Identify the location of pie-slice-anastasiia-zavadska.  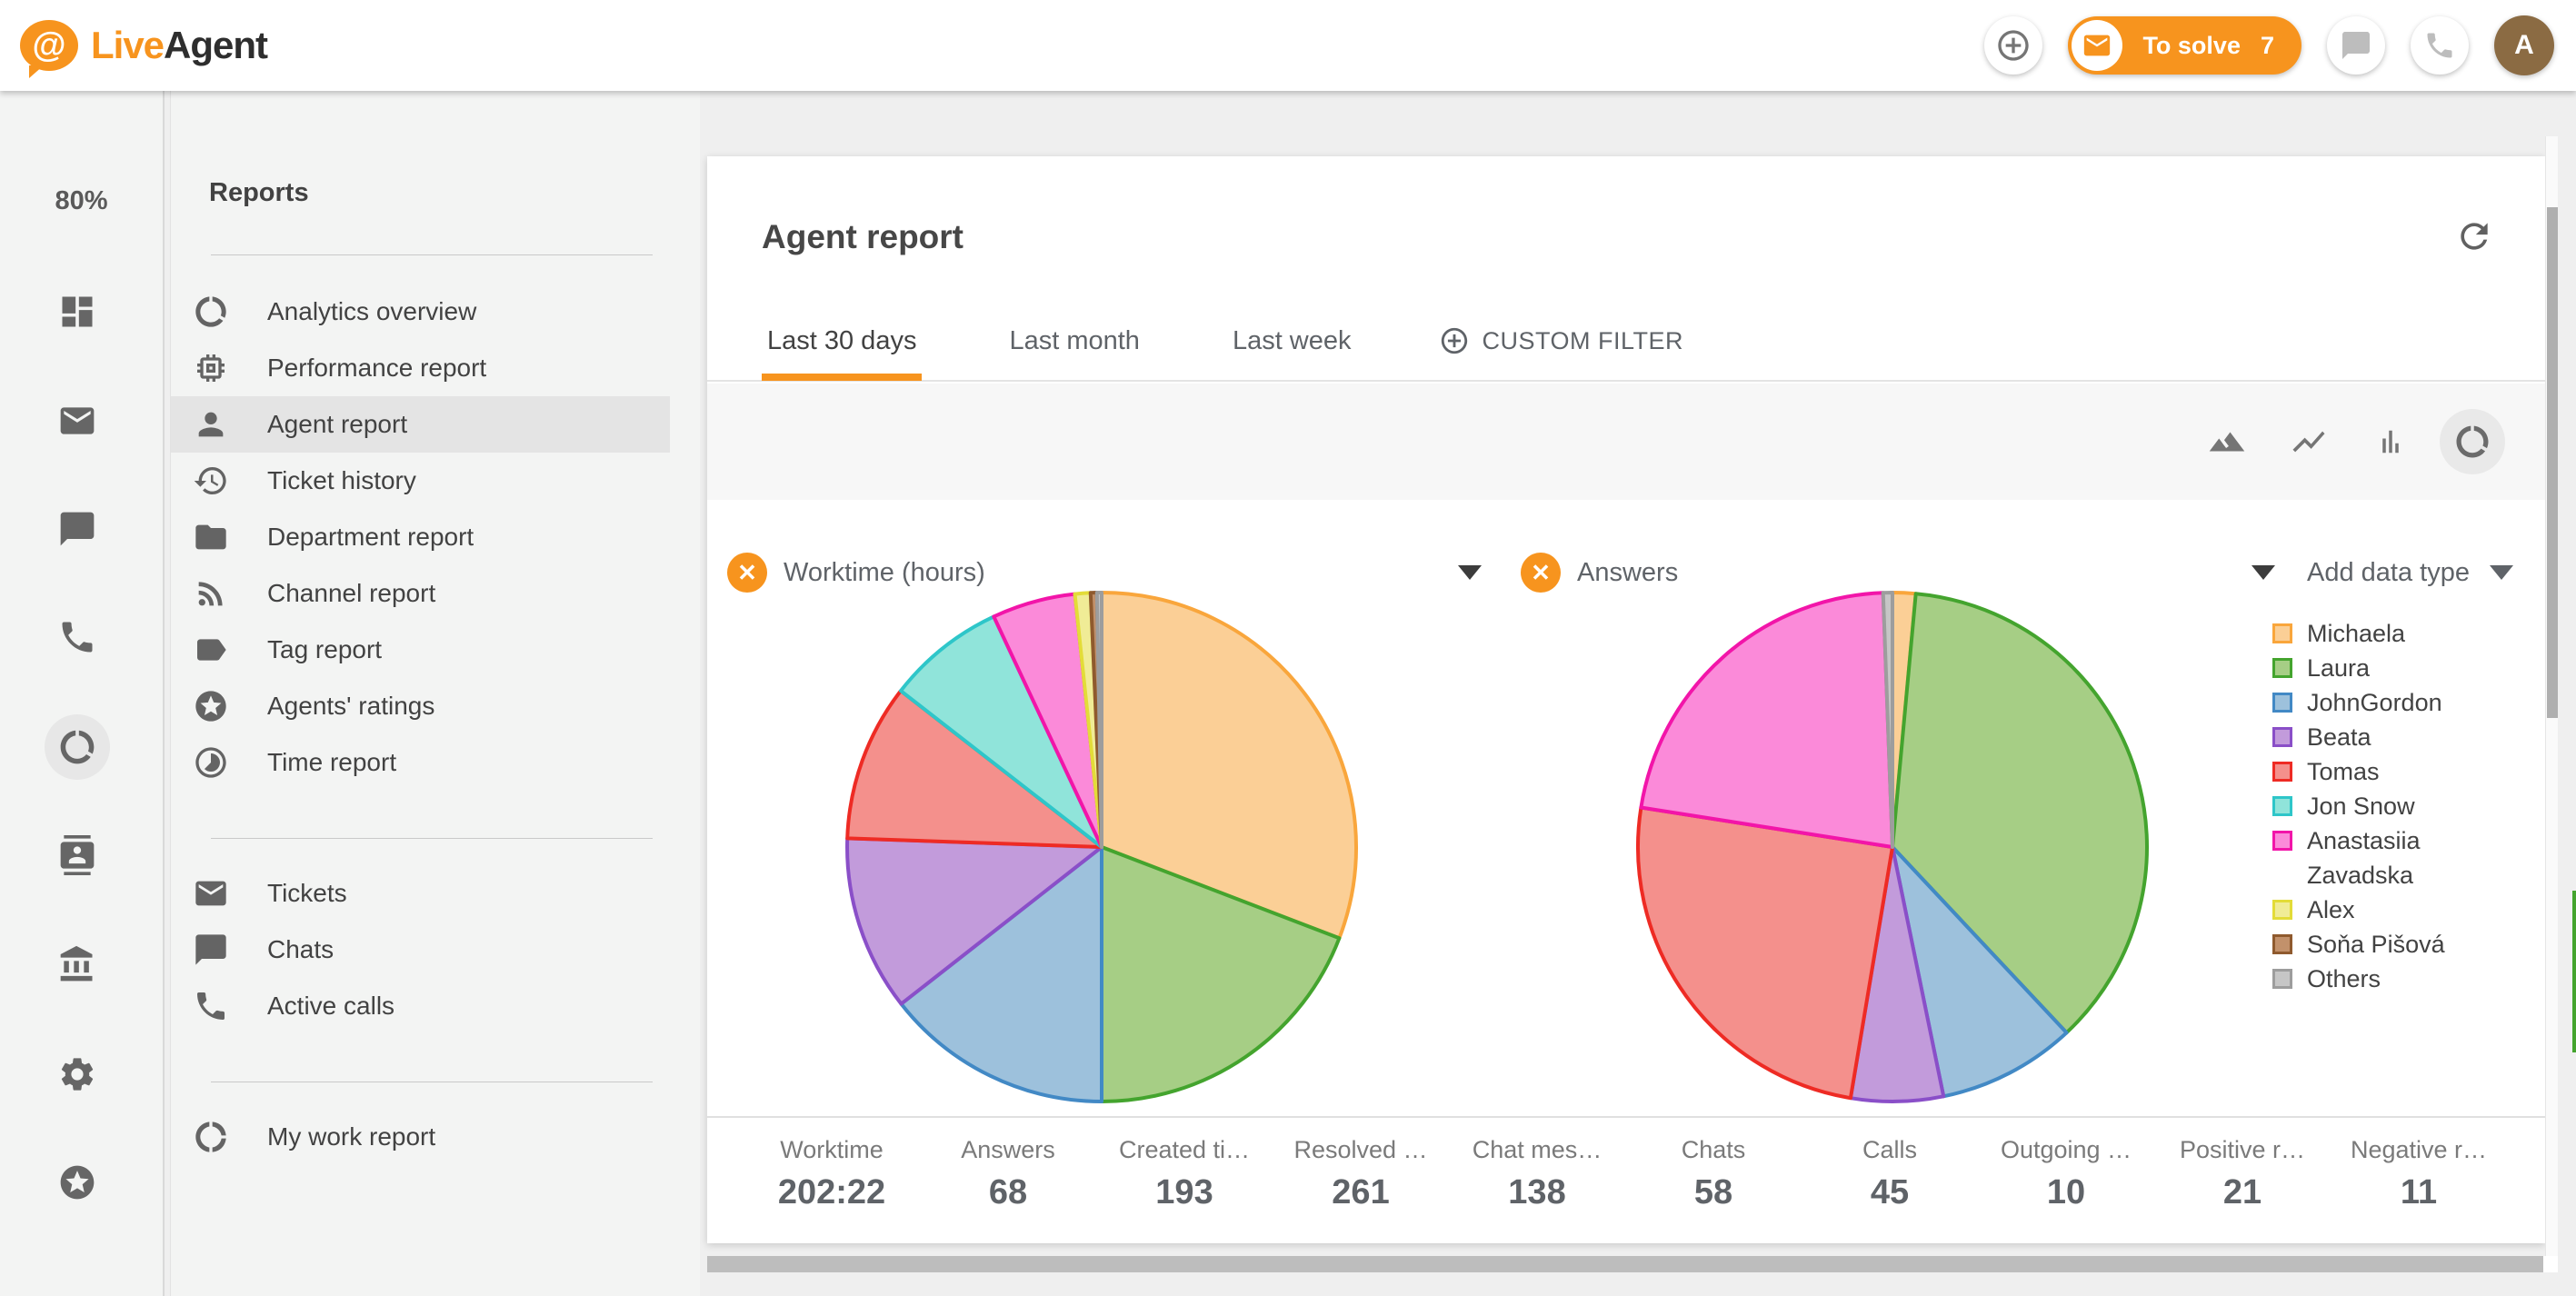
(1766, 720).